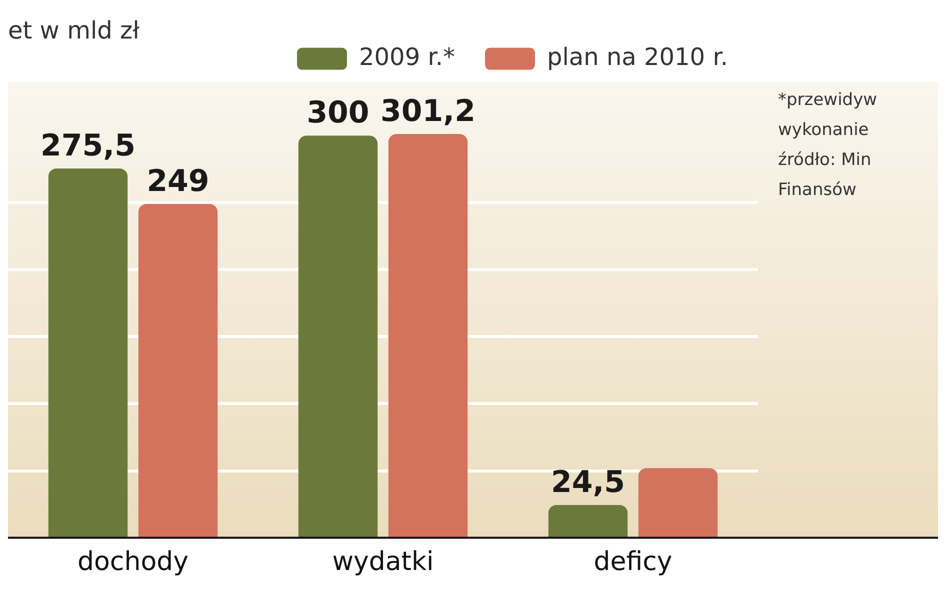 The height and width of the screenshot is (593, 948). Describe the element at coordinates (637, 57) in the screenshot. I see `legend-label: plan na 2010 r.` at that location.